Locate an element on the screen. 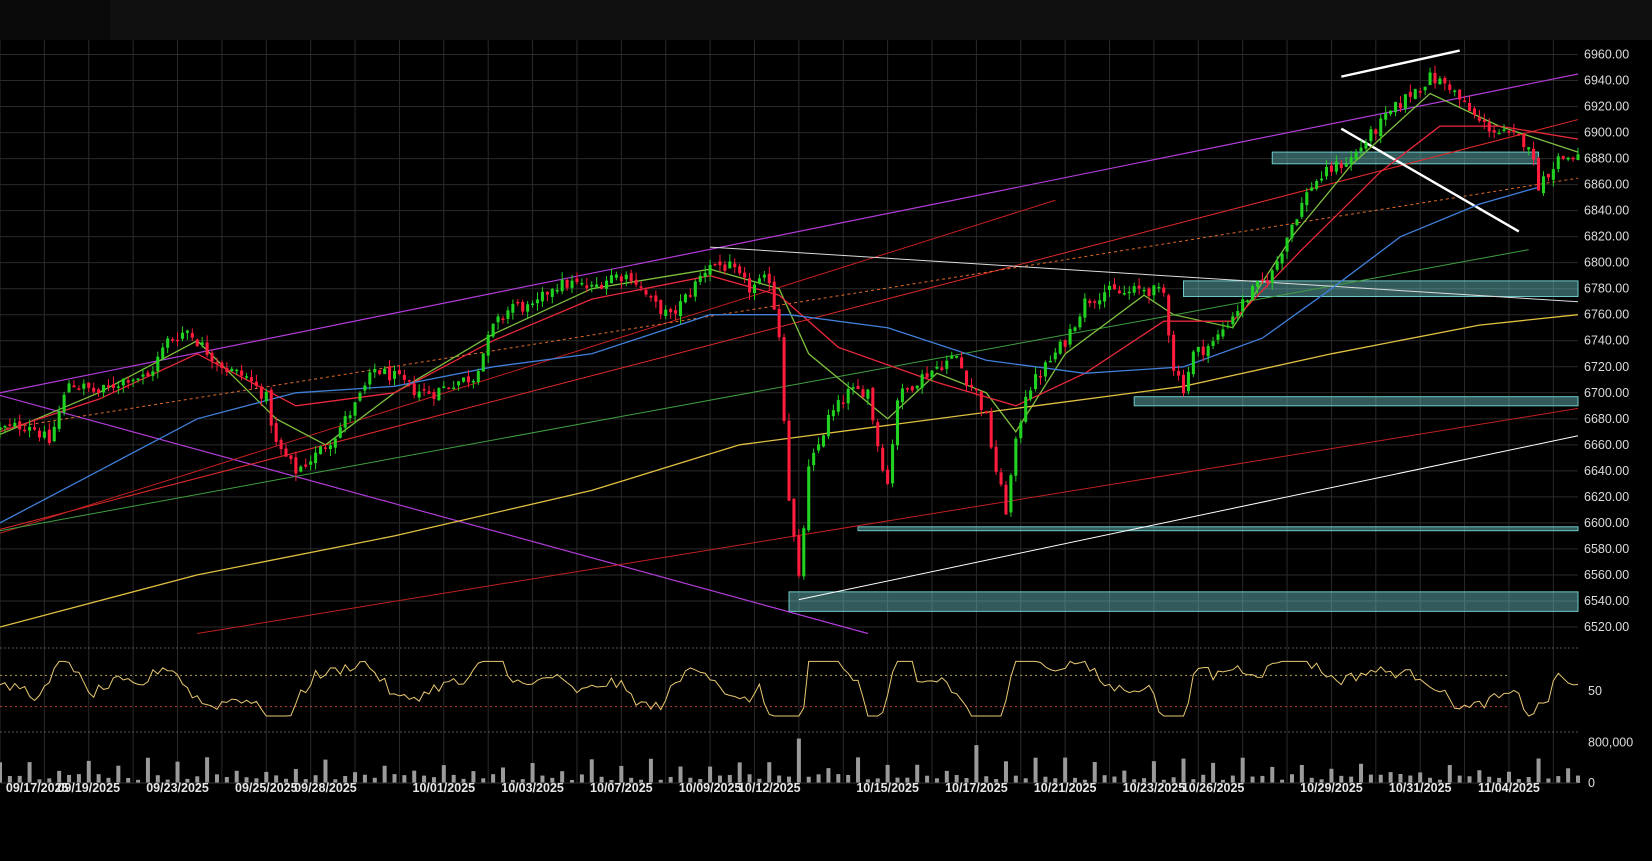 The width and height of the screenshot is (1652, 861). price-tick-label: 6700.00 is located at coordinates (1606, 393).